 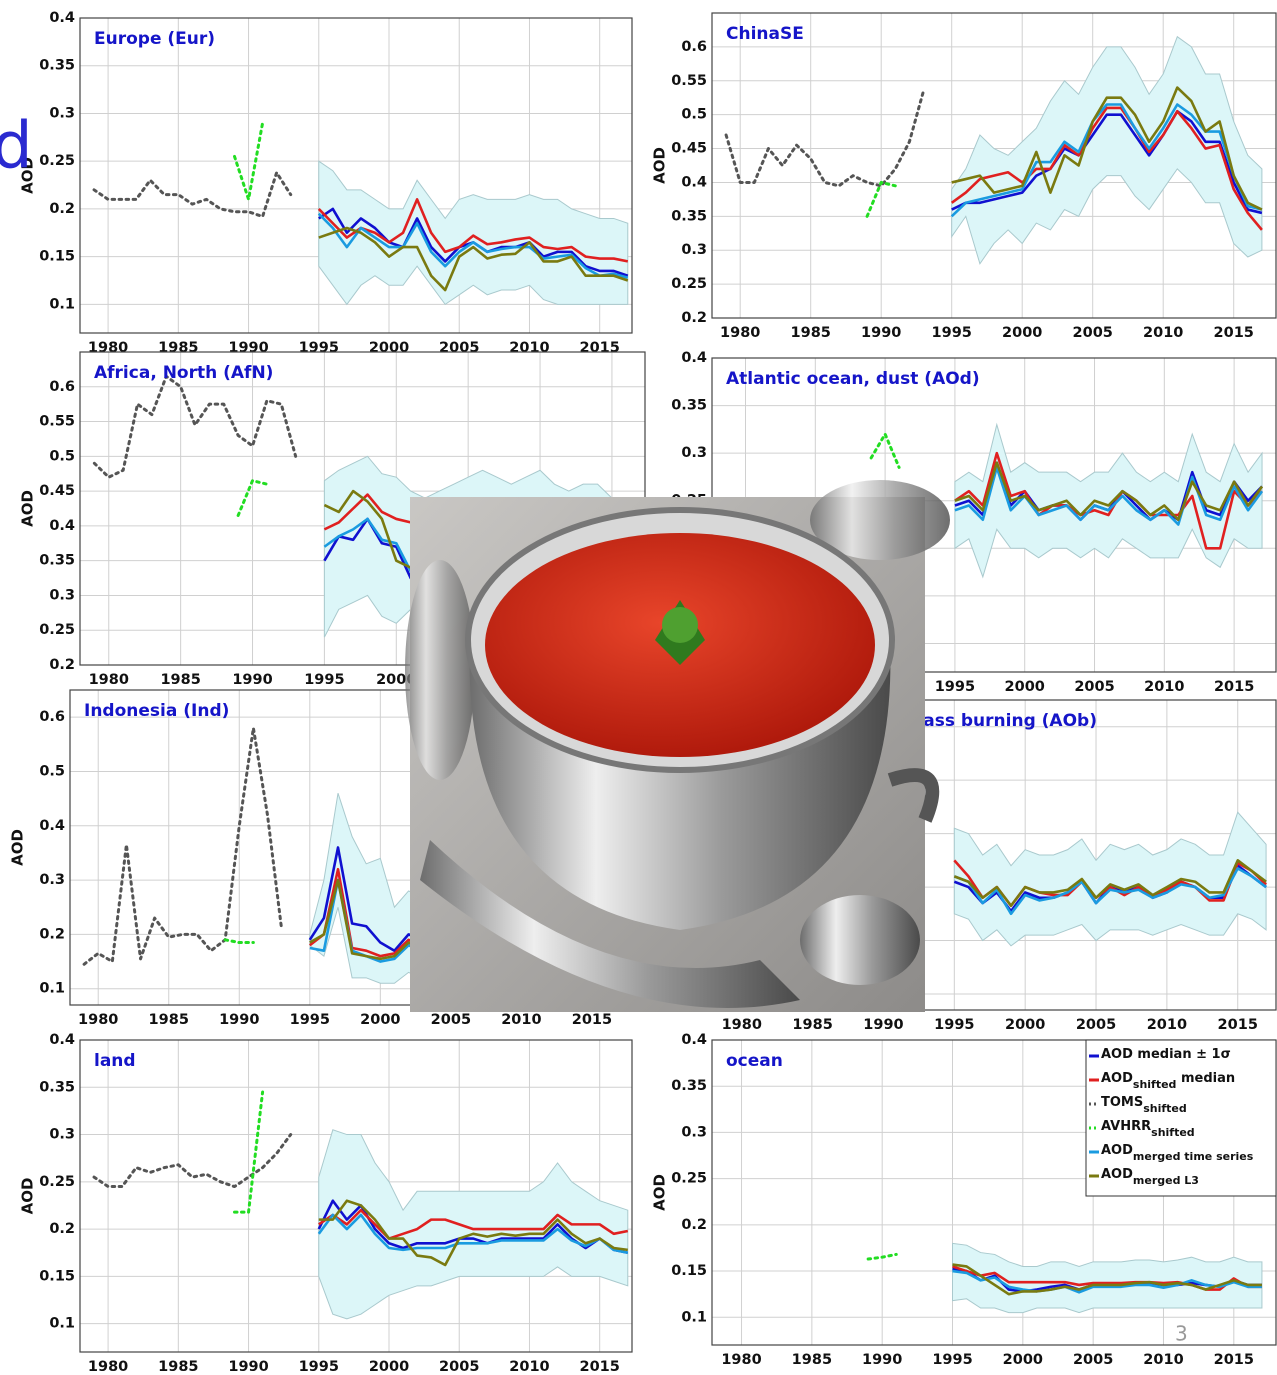 I want to click on legend-subscript: merged L3, so click(x=1166, y=1180).